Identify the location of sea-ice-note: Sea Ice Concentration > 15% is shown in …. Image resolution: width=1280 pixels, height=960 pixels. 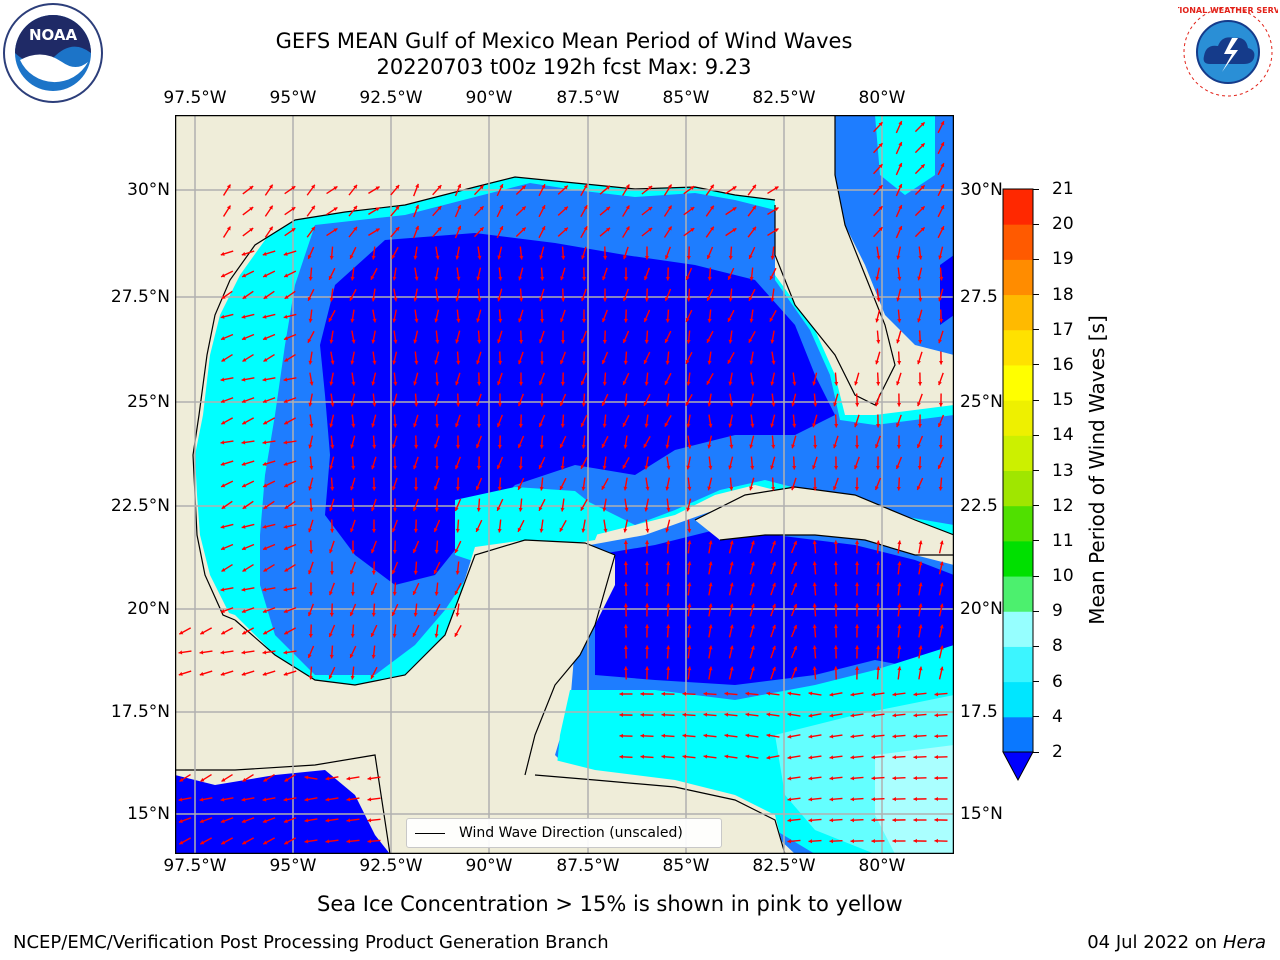
(610, 904).